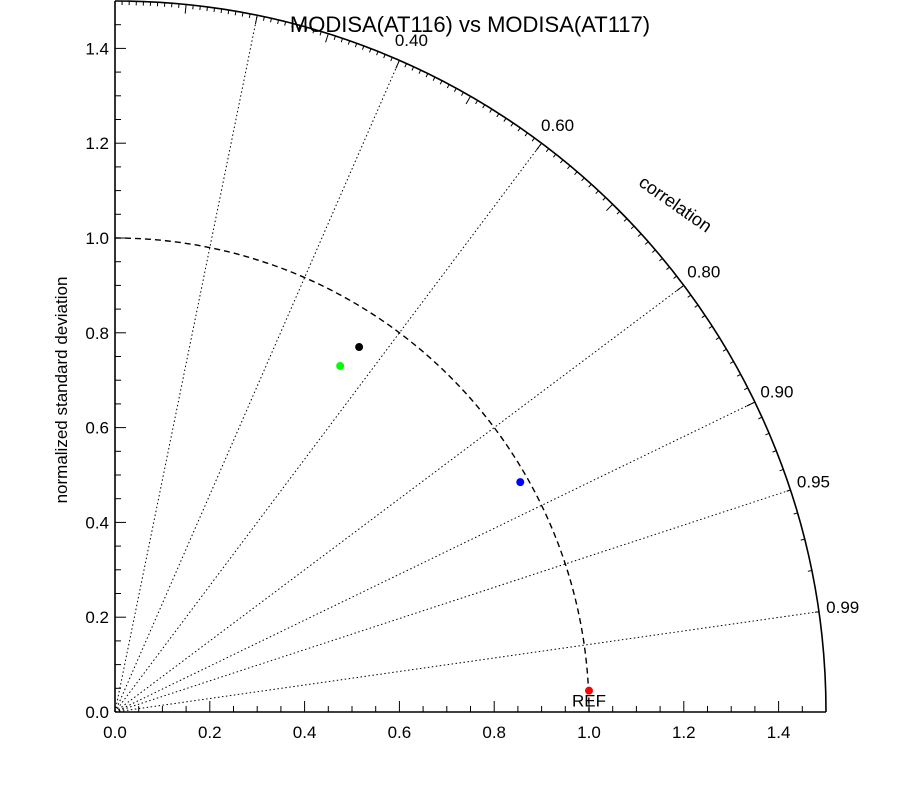  I want to click on y-tick-label: 0.2, so click(97, 617).